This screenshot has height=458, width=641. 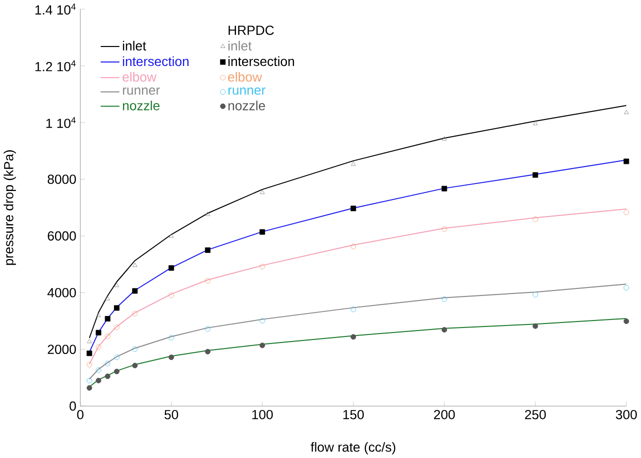 What do you see at coordinates (62, 236) in the screenshot?
I see `y-tick-label: 6000` at bounding box center [62, 236].